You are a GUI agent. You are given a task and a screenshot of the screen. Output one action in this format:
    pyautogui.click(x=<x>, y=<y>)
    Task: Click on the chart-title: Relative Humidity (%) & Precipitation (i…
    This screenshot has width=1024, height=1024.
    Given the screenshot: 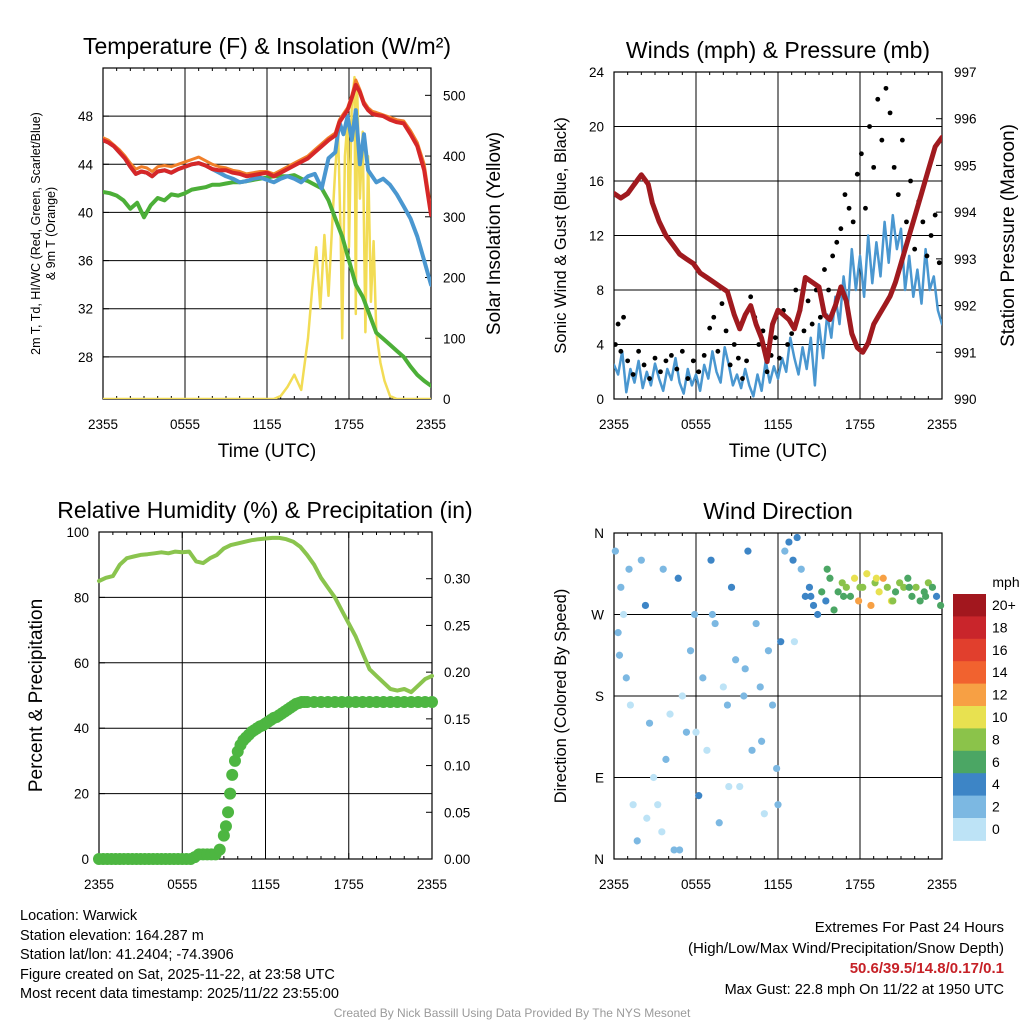 What is the action you would take?
    pyautogui.click(x=264, y=510)
    